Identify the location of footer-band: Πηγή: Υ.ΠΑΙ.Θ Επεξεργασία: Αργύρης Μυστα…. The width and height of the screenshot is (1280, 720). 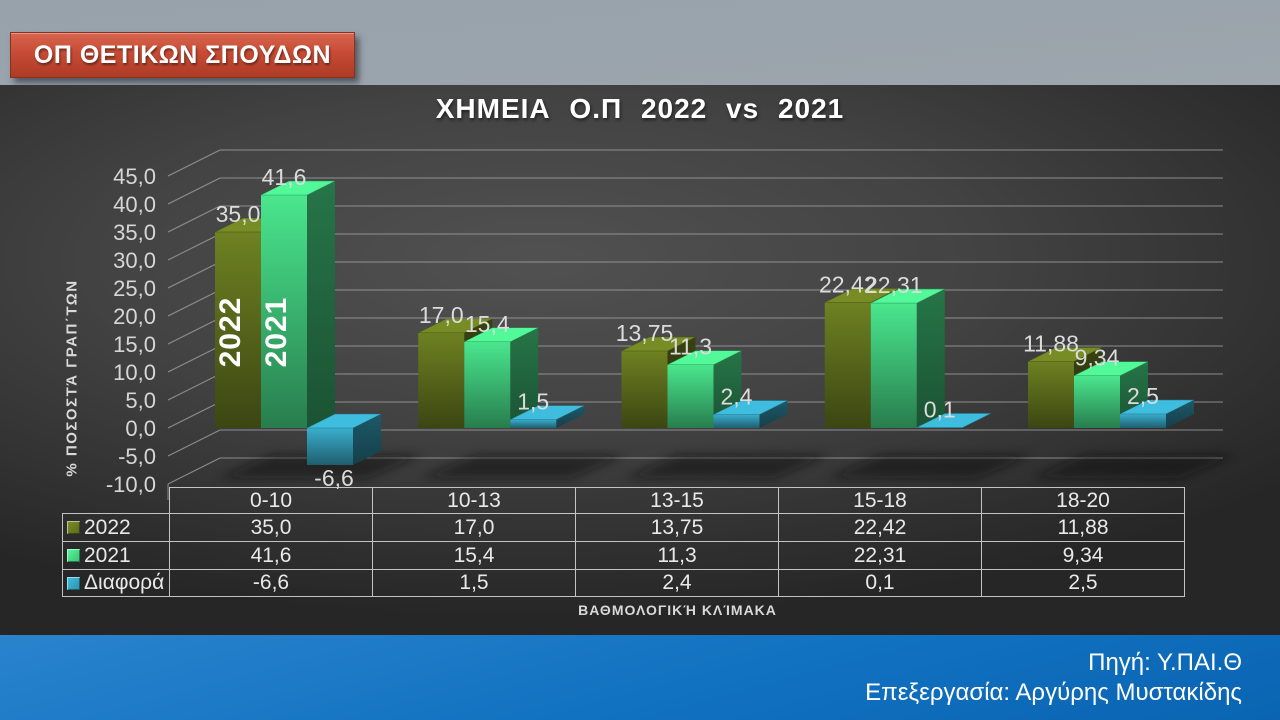
(640, 677).